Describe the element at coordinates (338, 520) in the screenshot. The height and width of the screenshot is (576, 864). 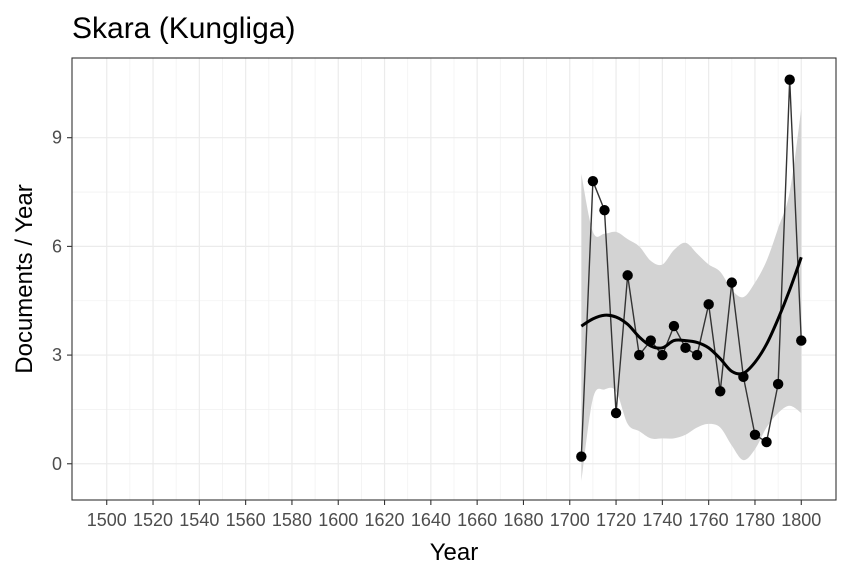
I see `x-tick-label: 1600` at that location.